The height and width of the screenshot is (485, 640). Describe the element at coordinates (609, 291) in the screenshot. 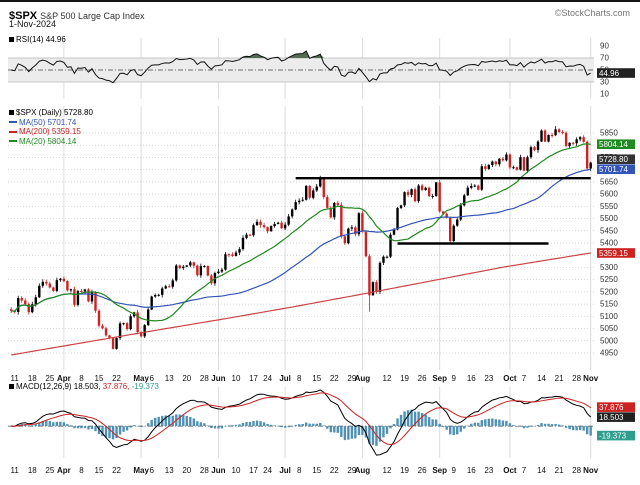

I see `svg-text: 5200` at that location.